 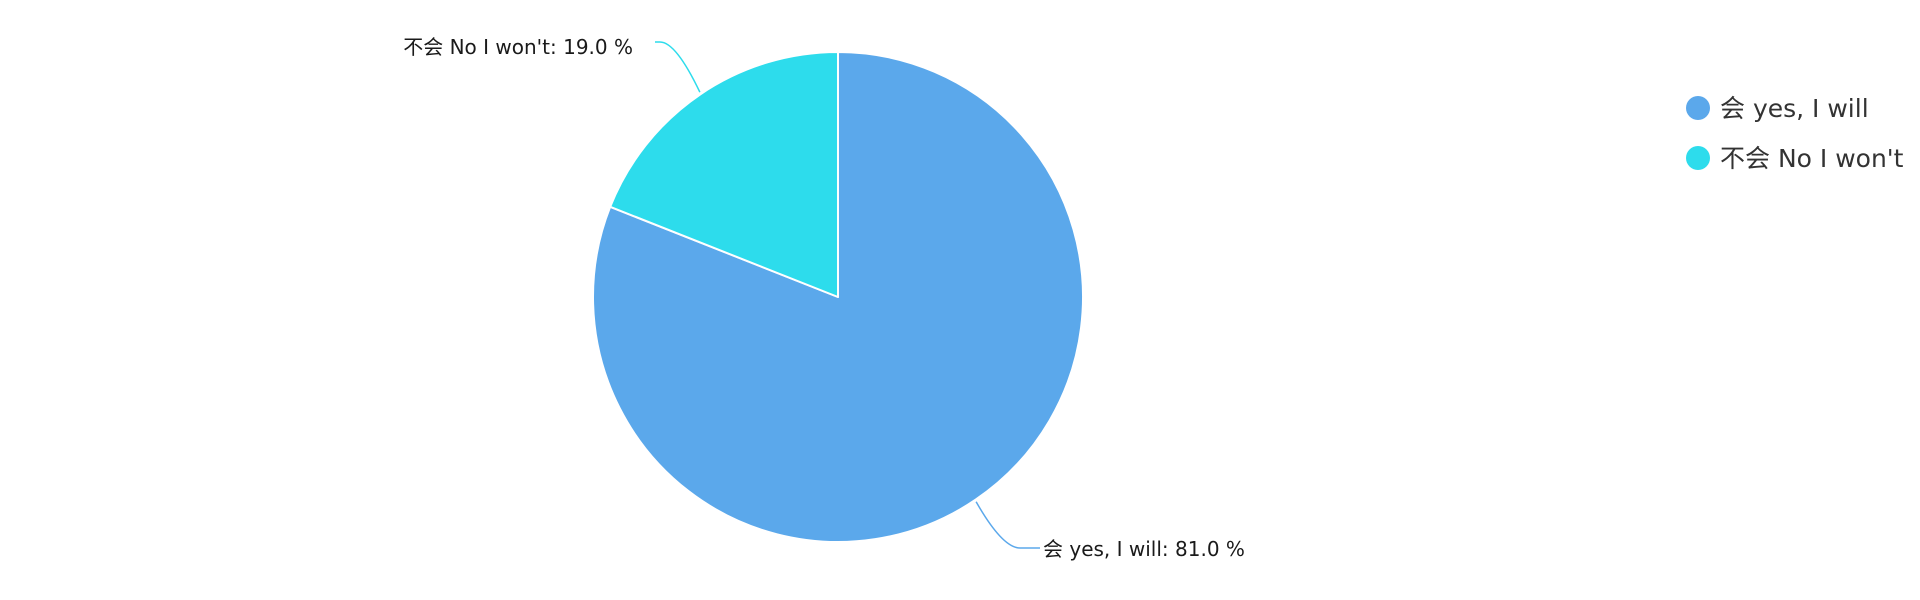 I want to click on data-label-1: 不会 No I won't: 19.0 %, so click(x=518, y=47).